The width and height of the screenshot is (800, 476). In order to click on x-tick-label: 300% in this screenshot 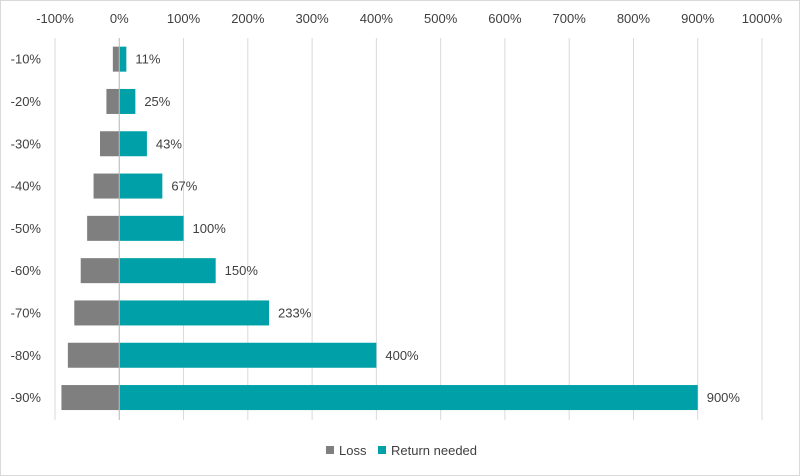, I will do `click(312, 18)`.